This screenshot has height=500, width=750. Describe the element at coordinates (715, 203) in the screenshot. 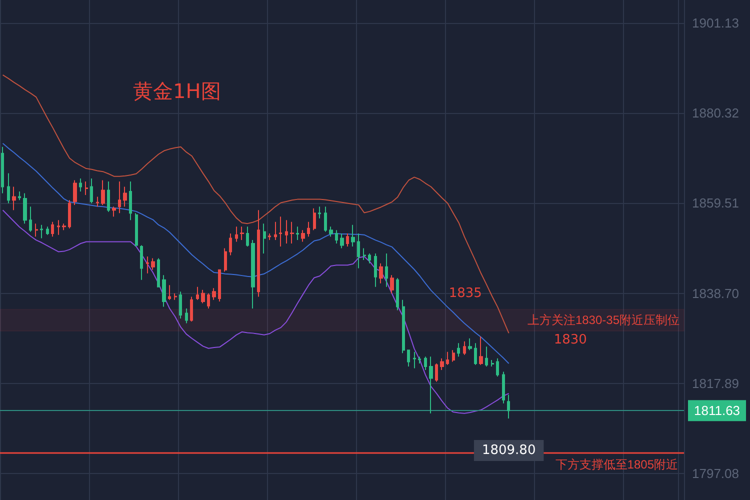

I see `y-tick-label: 1859.51` at that location.